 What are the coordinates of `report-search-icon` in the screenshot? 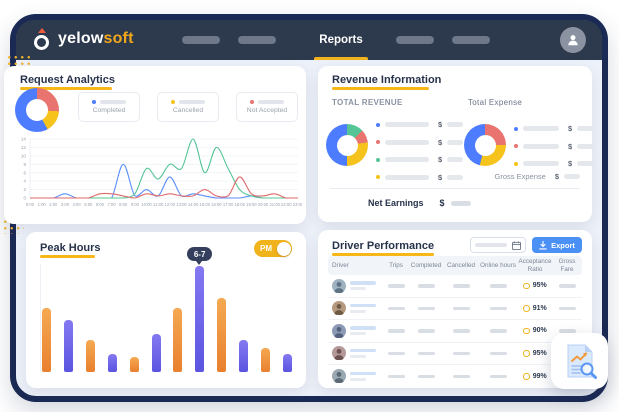 It's located at (582, 361).